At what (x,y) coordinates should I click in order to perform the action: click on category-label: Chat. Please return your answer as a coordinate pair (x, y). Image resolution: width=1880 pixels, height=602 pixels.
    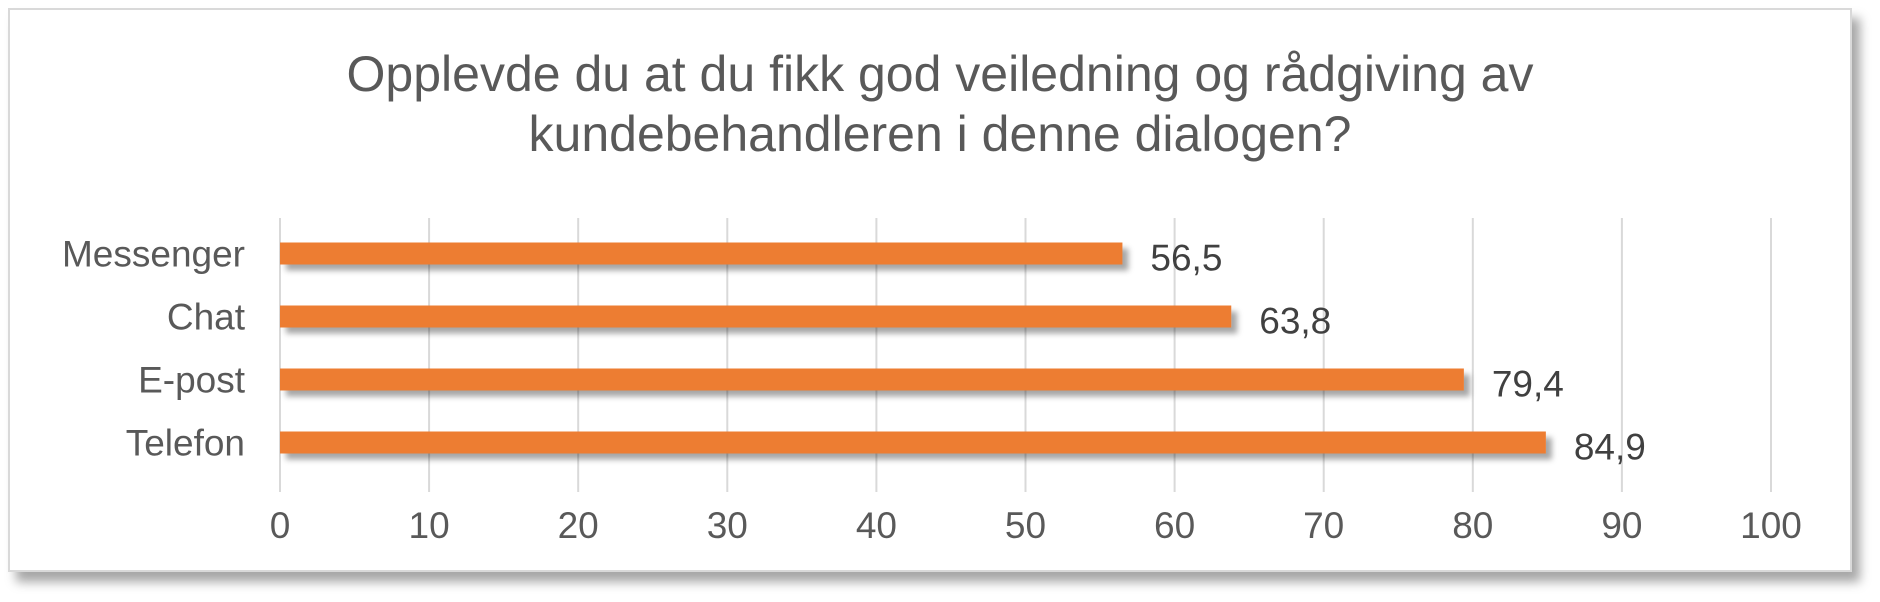
    Looking at the image, I should click on (206, 317).